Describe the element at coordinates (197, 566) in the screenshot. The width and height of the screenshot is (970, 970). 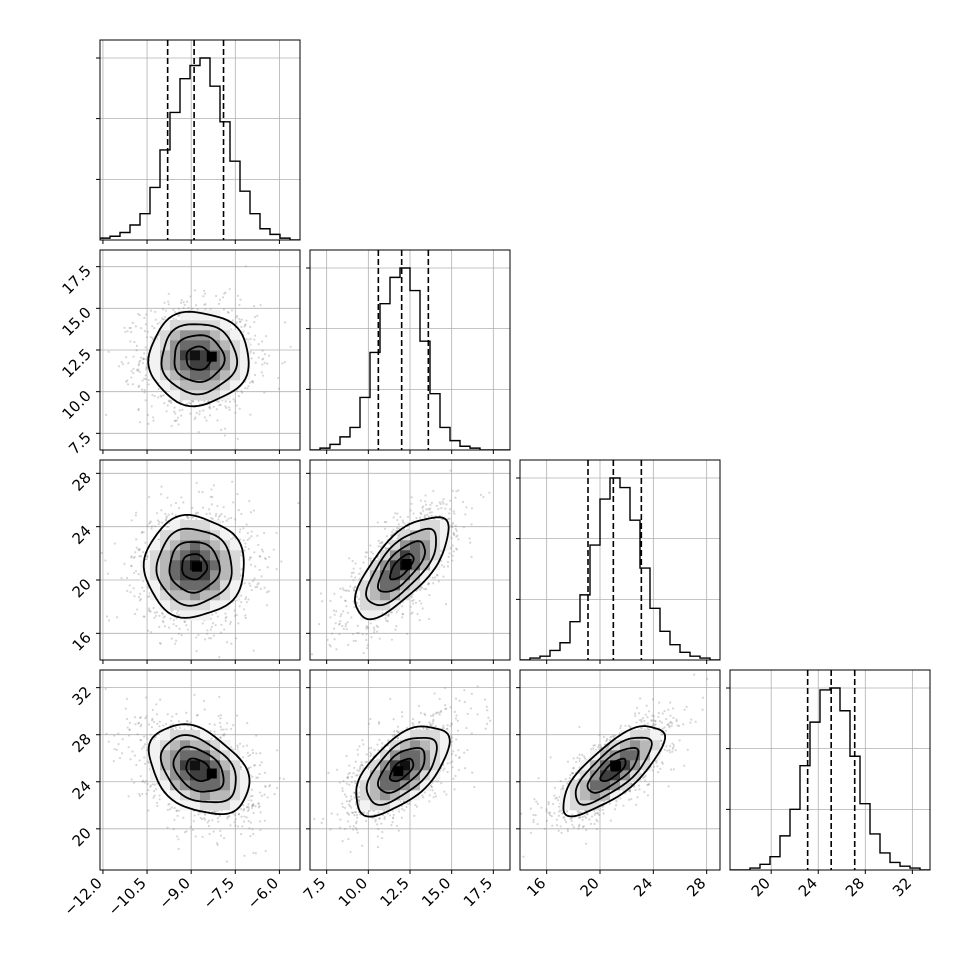
I see `density-peak-cell` at that location.